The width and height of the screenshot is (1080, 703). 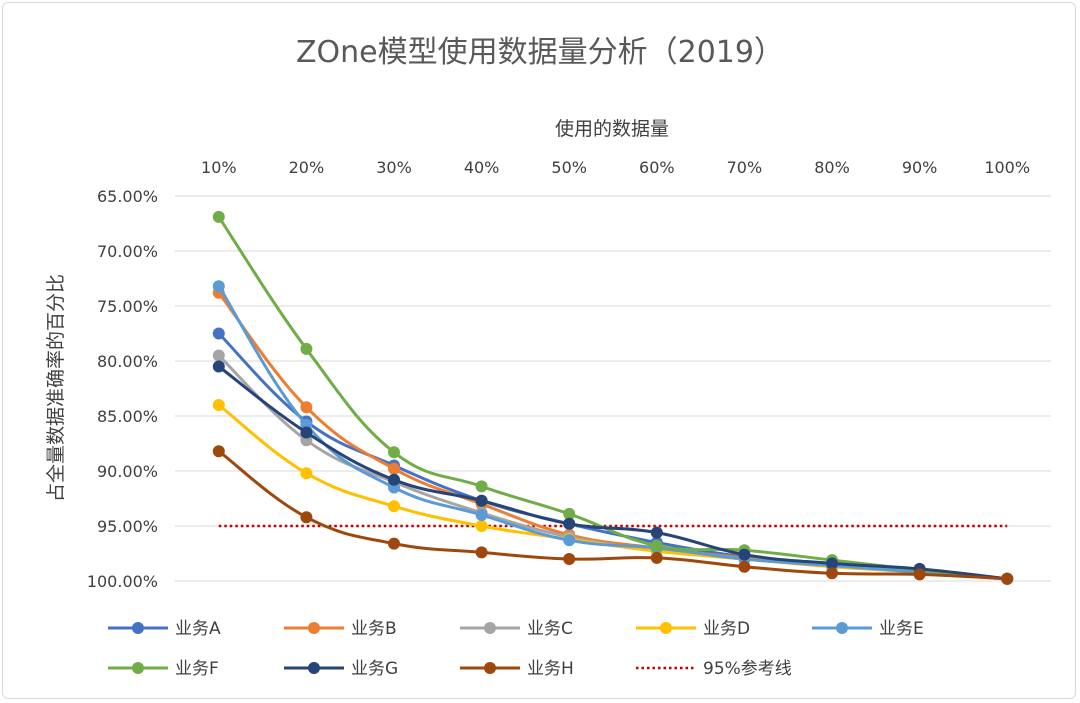 What do you see at coordinates (127, 526) in the screenshot?
I see `y-tick-label: 95.00%` at bounding box center [127, 526].